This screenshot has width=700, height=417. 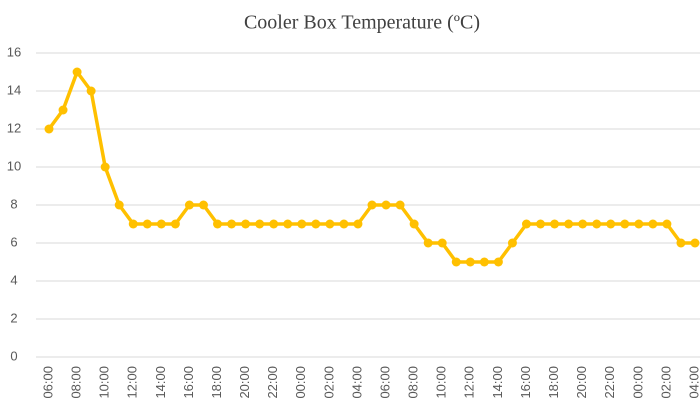 What do you see at coordinates (13, 355) in the screenshot?
I see `y-tick-label: 0` at bounding box center [13, 355].